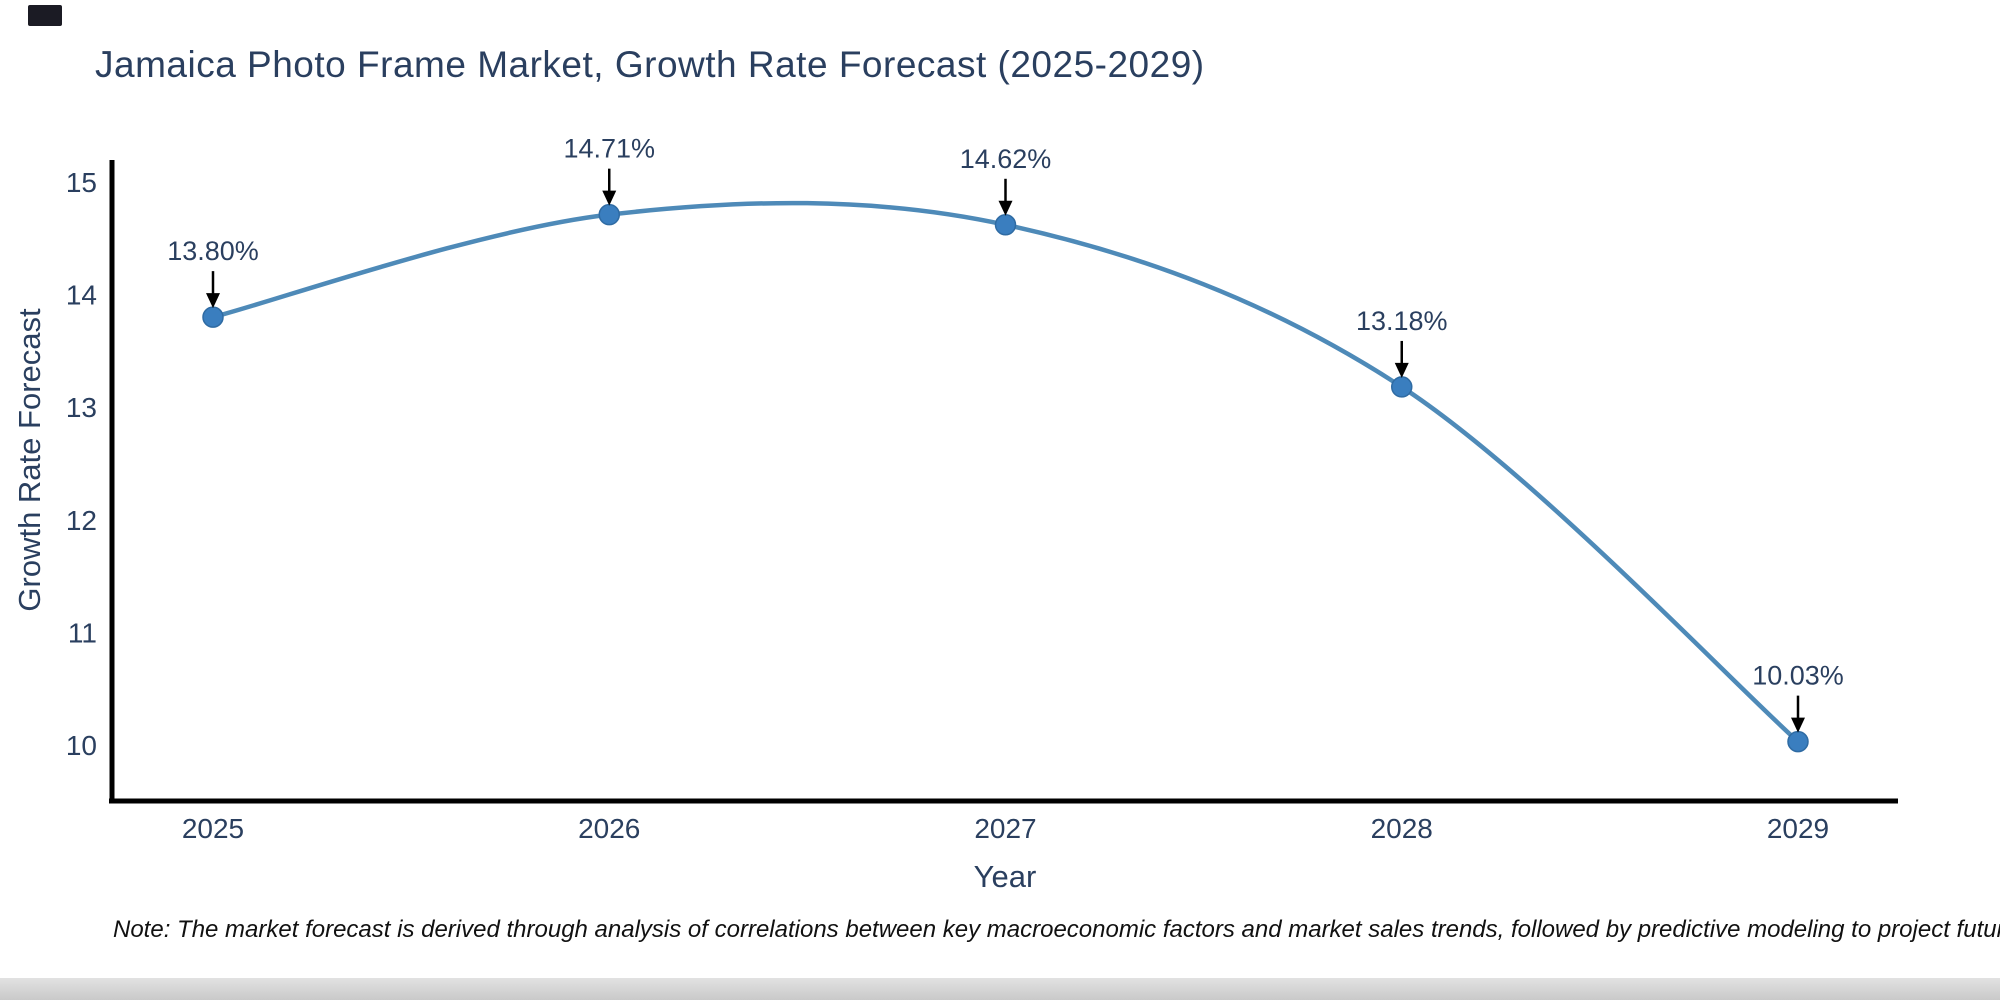  Describe the element at coordinates (81, 407) in the screenshot. I see `y-tick-label: 13` at that location.